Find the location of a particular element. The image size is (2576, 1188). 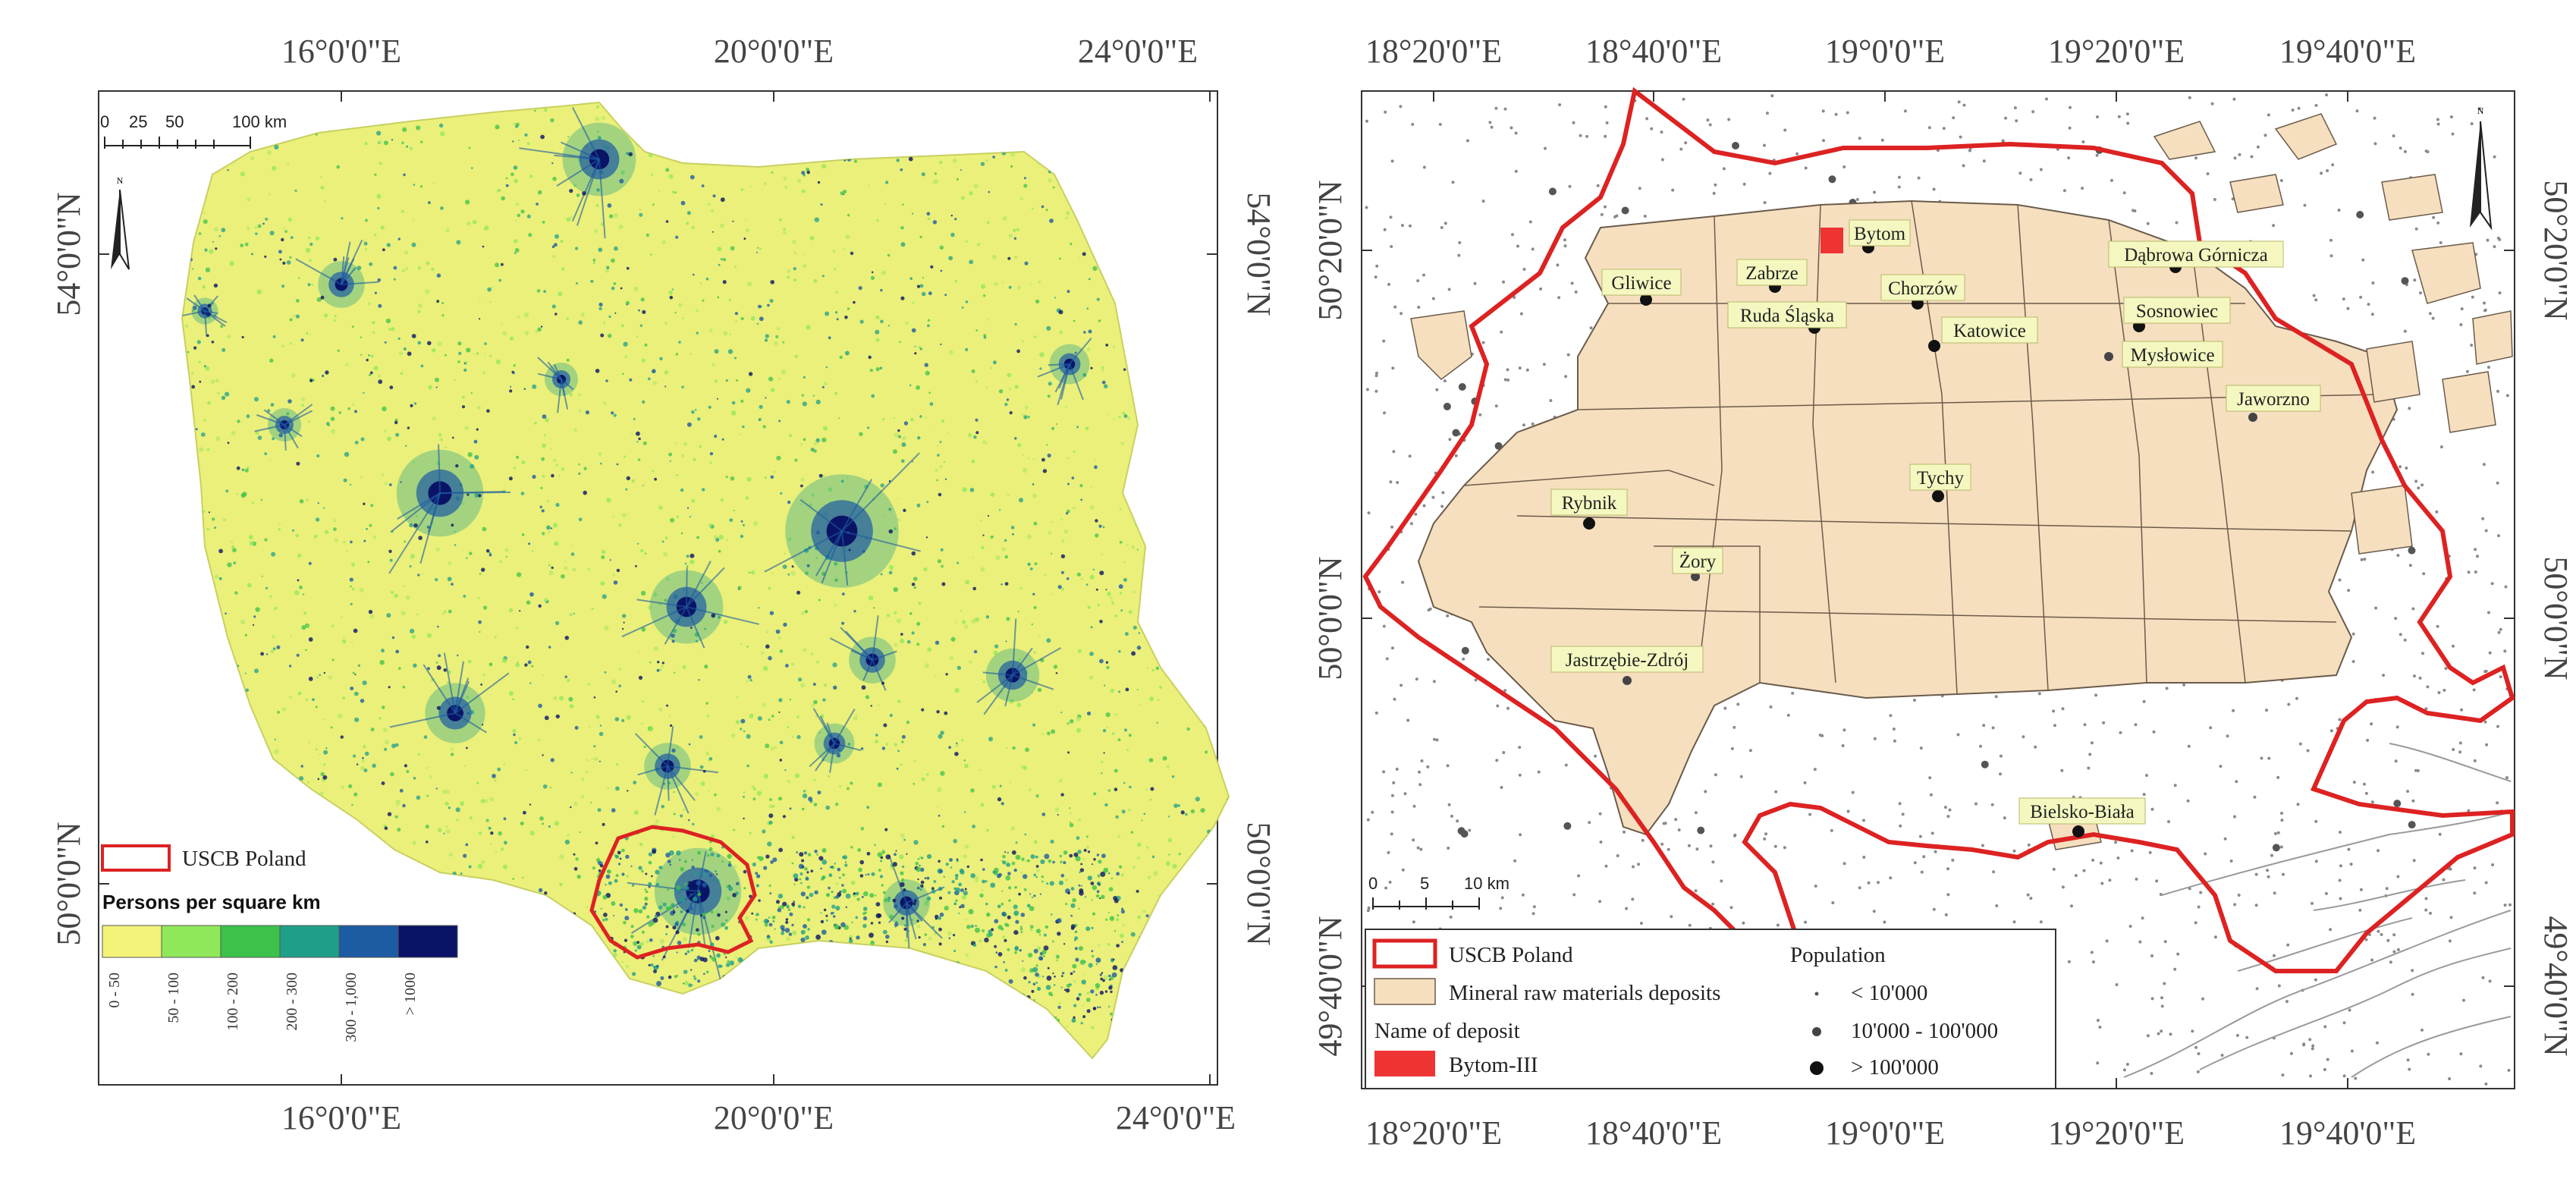

pop-small-symbol is located at coordinates (1817, 994).